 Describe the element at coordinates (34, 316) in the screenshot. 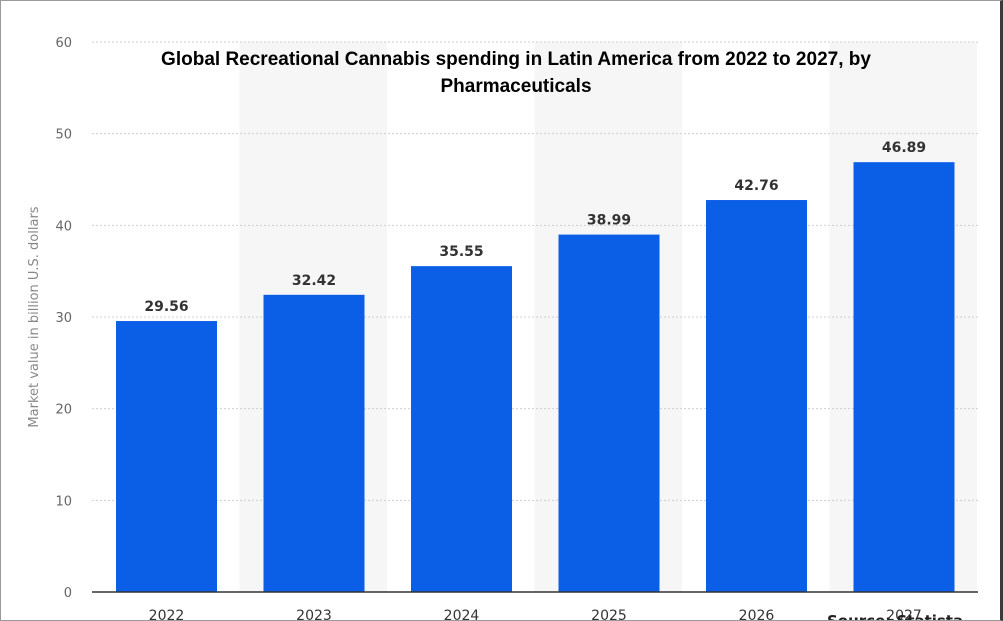

I see `y-axis-label: Market value in billion U.S. dollars` at that location.